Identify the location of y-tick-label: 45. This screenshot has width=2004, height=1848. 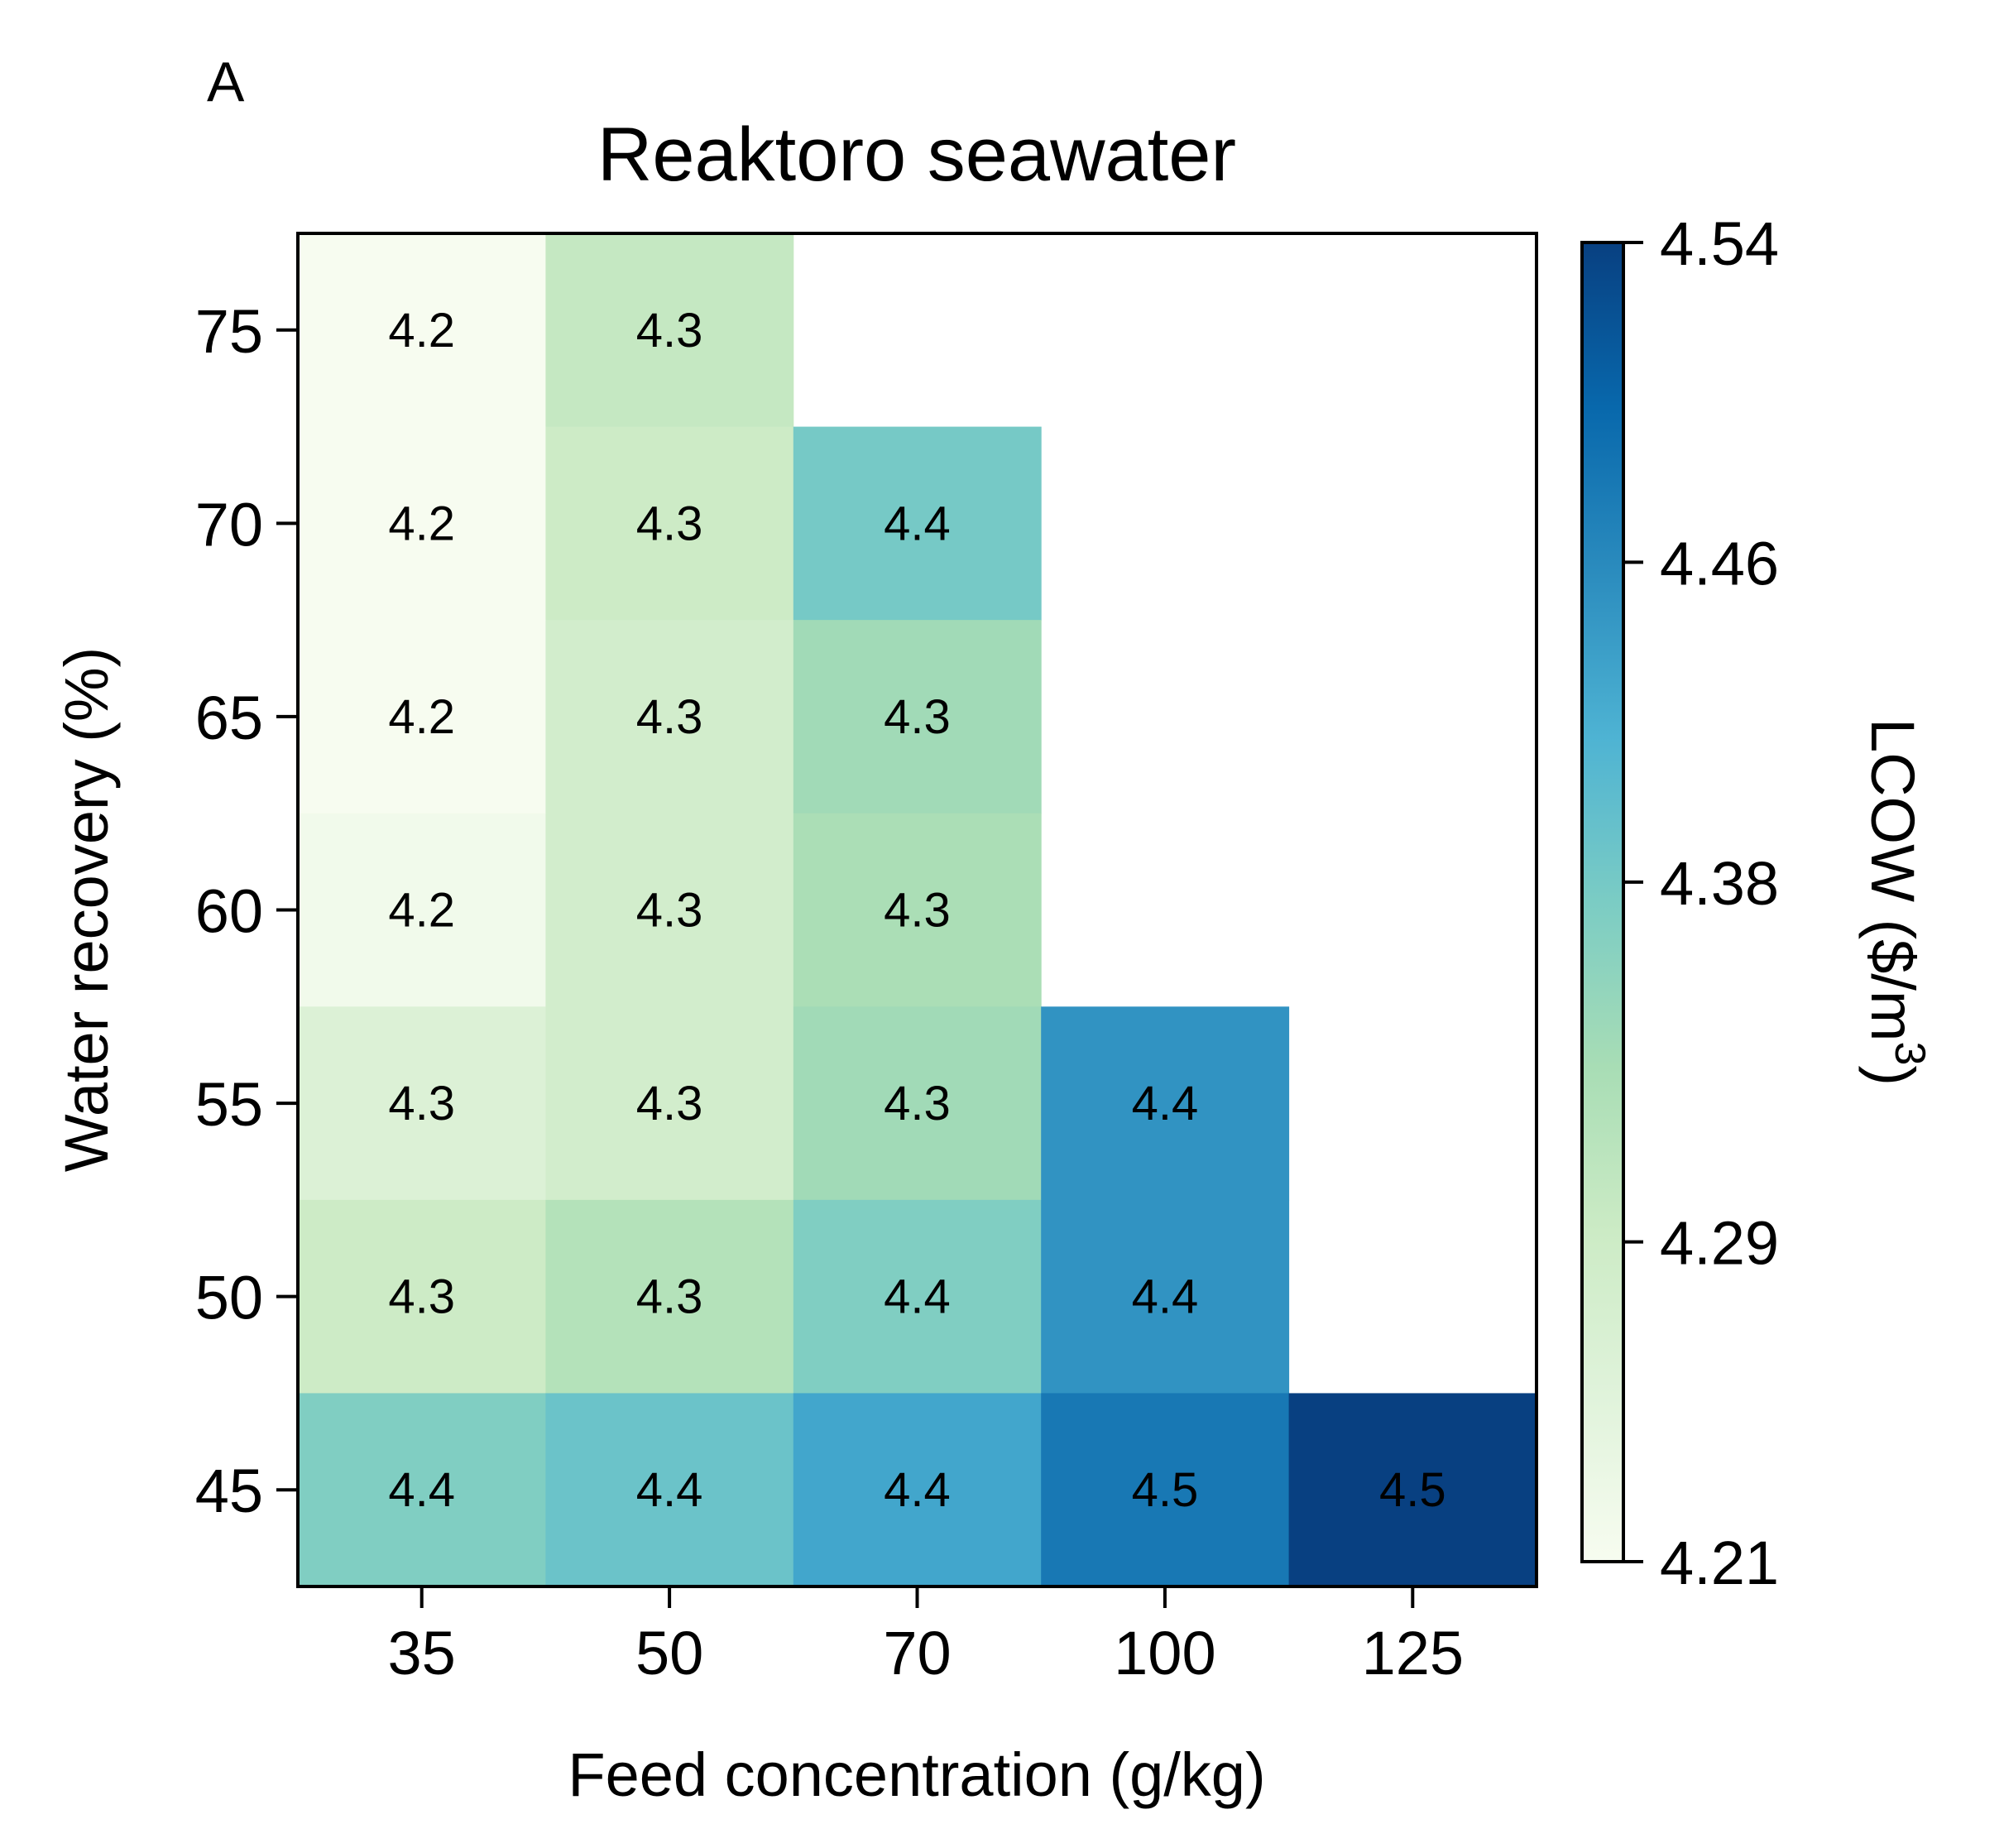
(229, 1491).